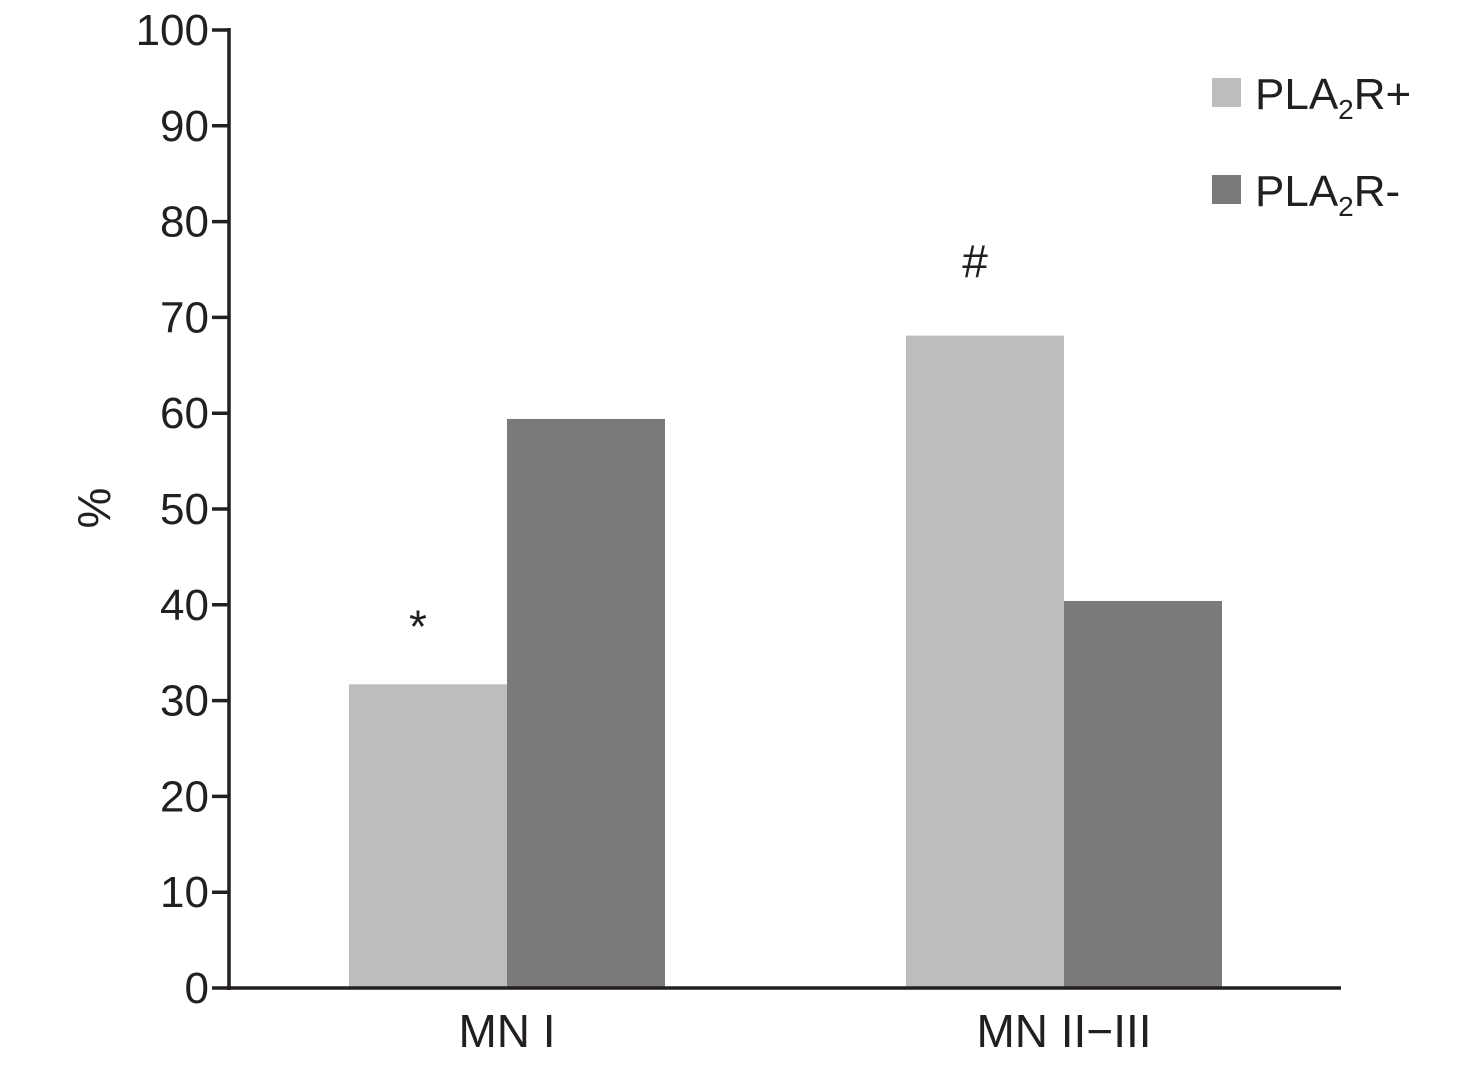 The height and width of the screenshot is (1070, 1476). What do you see at coordinates (1333, 97) in the screenshot?
I see `legend-entry: PLA2R+` at bounding box center [1333, 97].